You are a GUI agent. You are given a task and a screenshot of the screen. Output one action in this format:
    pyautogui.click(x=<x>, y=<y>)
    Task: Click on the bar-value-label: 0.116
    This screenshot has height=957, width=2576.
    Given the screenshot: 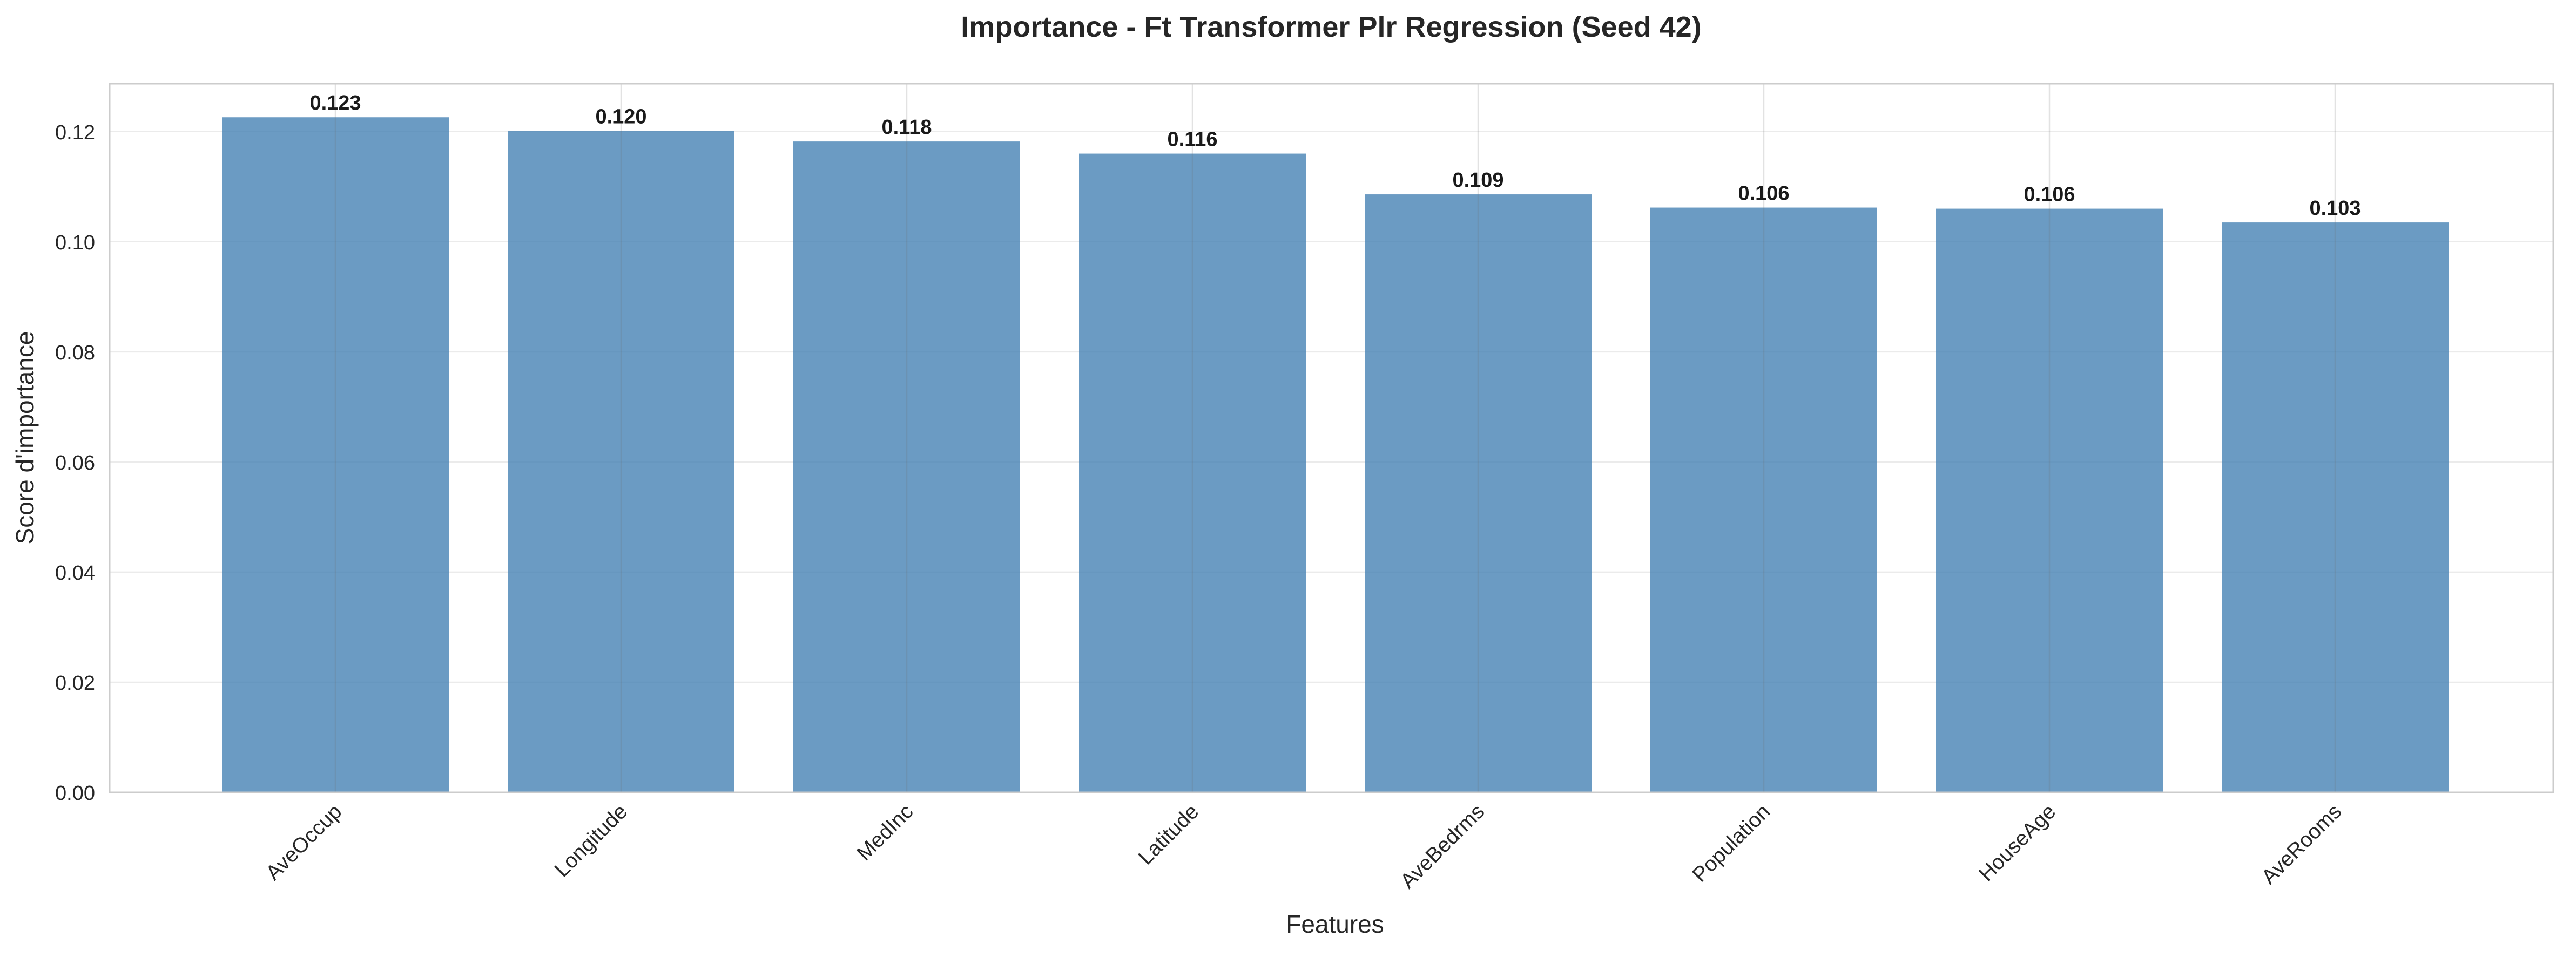 What is the action you would take?
    pyautogui.click(x=1193, y=139)
    